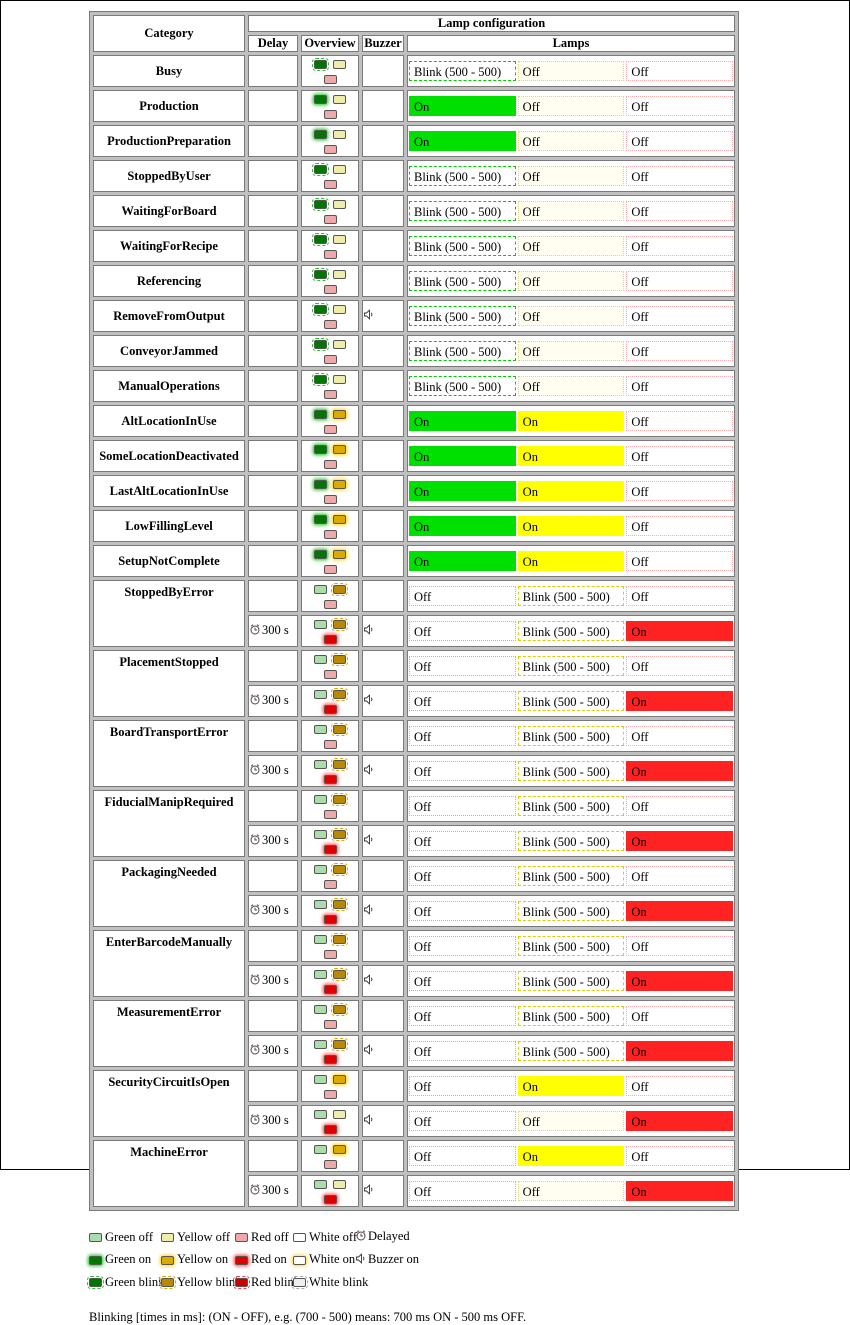 The width and height of the screenshot is (850, 1325). What do you see at coordinates (571, 631) in the screenshot?
I see `lamp-boxes: Off Blink (500 - 500) On` at bounding box center [571, 631].